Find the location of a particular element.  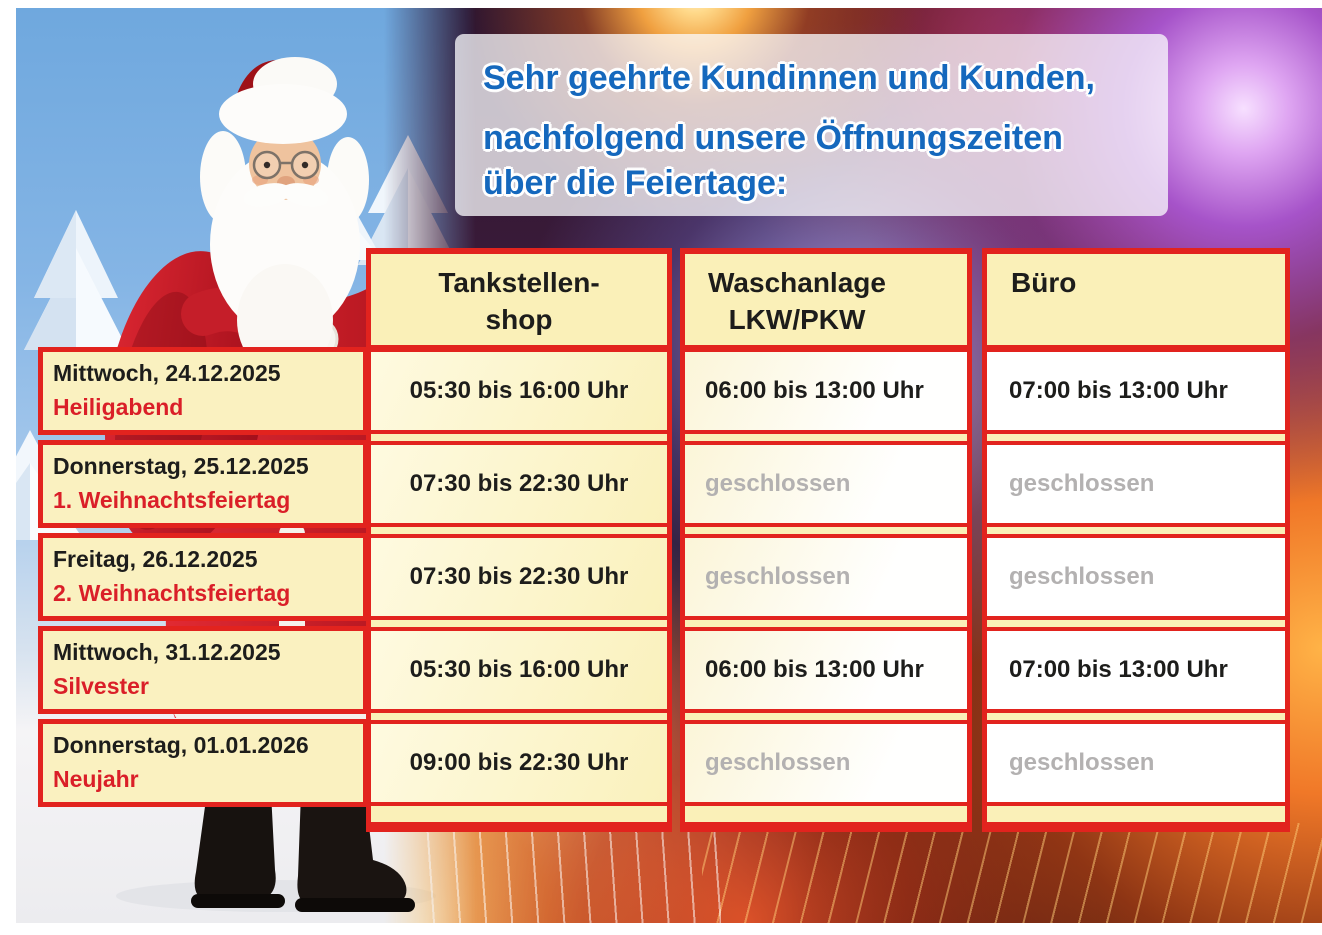

cell-tankstellenshop-row2: 07:30 bis 22:30 Uhr is located at coordinates (519, 484).